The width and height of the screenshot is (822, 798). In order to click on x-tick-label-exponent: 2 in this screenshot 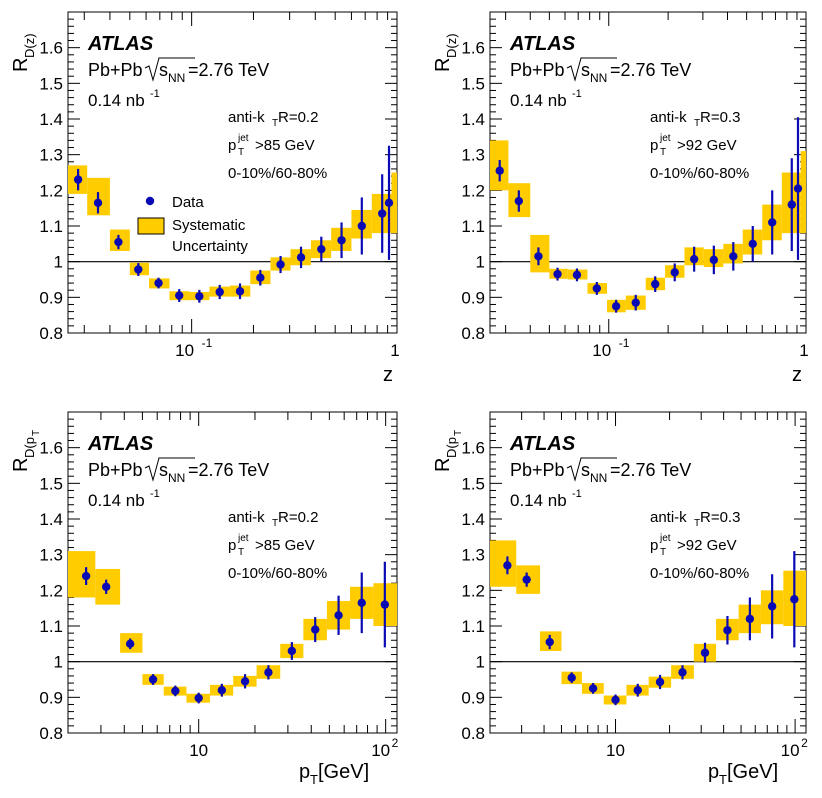, I will do `click(395, 743)`.